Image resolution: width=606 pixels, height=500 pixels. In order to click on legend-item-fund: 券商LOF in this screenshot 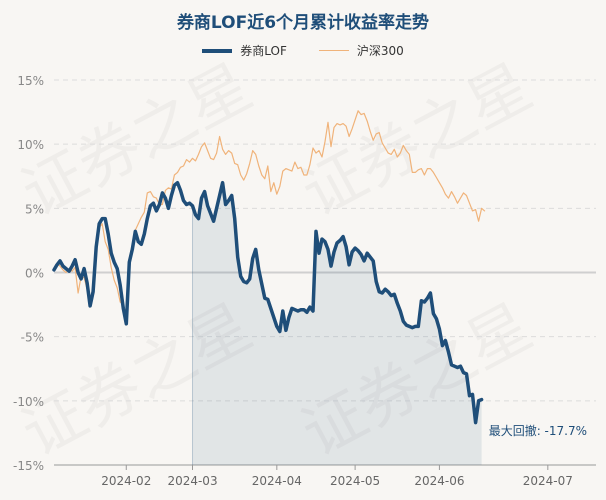, I will do `click(244, 50)`.